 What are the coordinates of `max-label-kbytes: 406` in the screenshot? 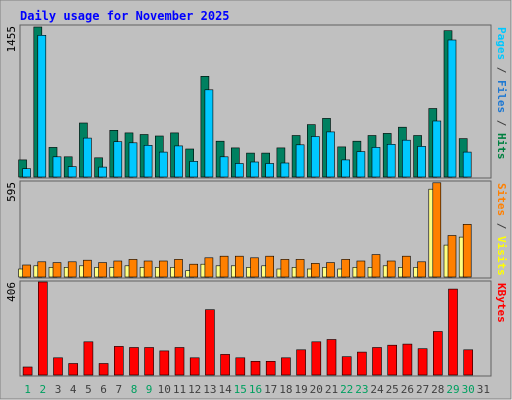 It's located at (11, 292).